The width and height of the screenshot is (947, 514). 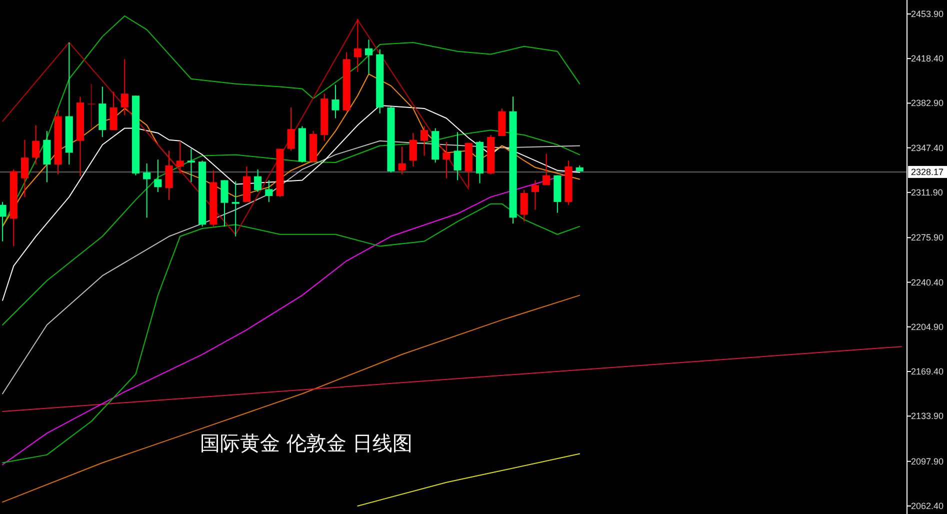 What do you see at coordinates (306, 443) in the screenshot?
I see `title: 国际黄金 伦敦金 日线图` at bounding box center [306, 443].